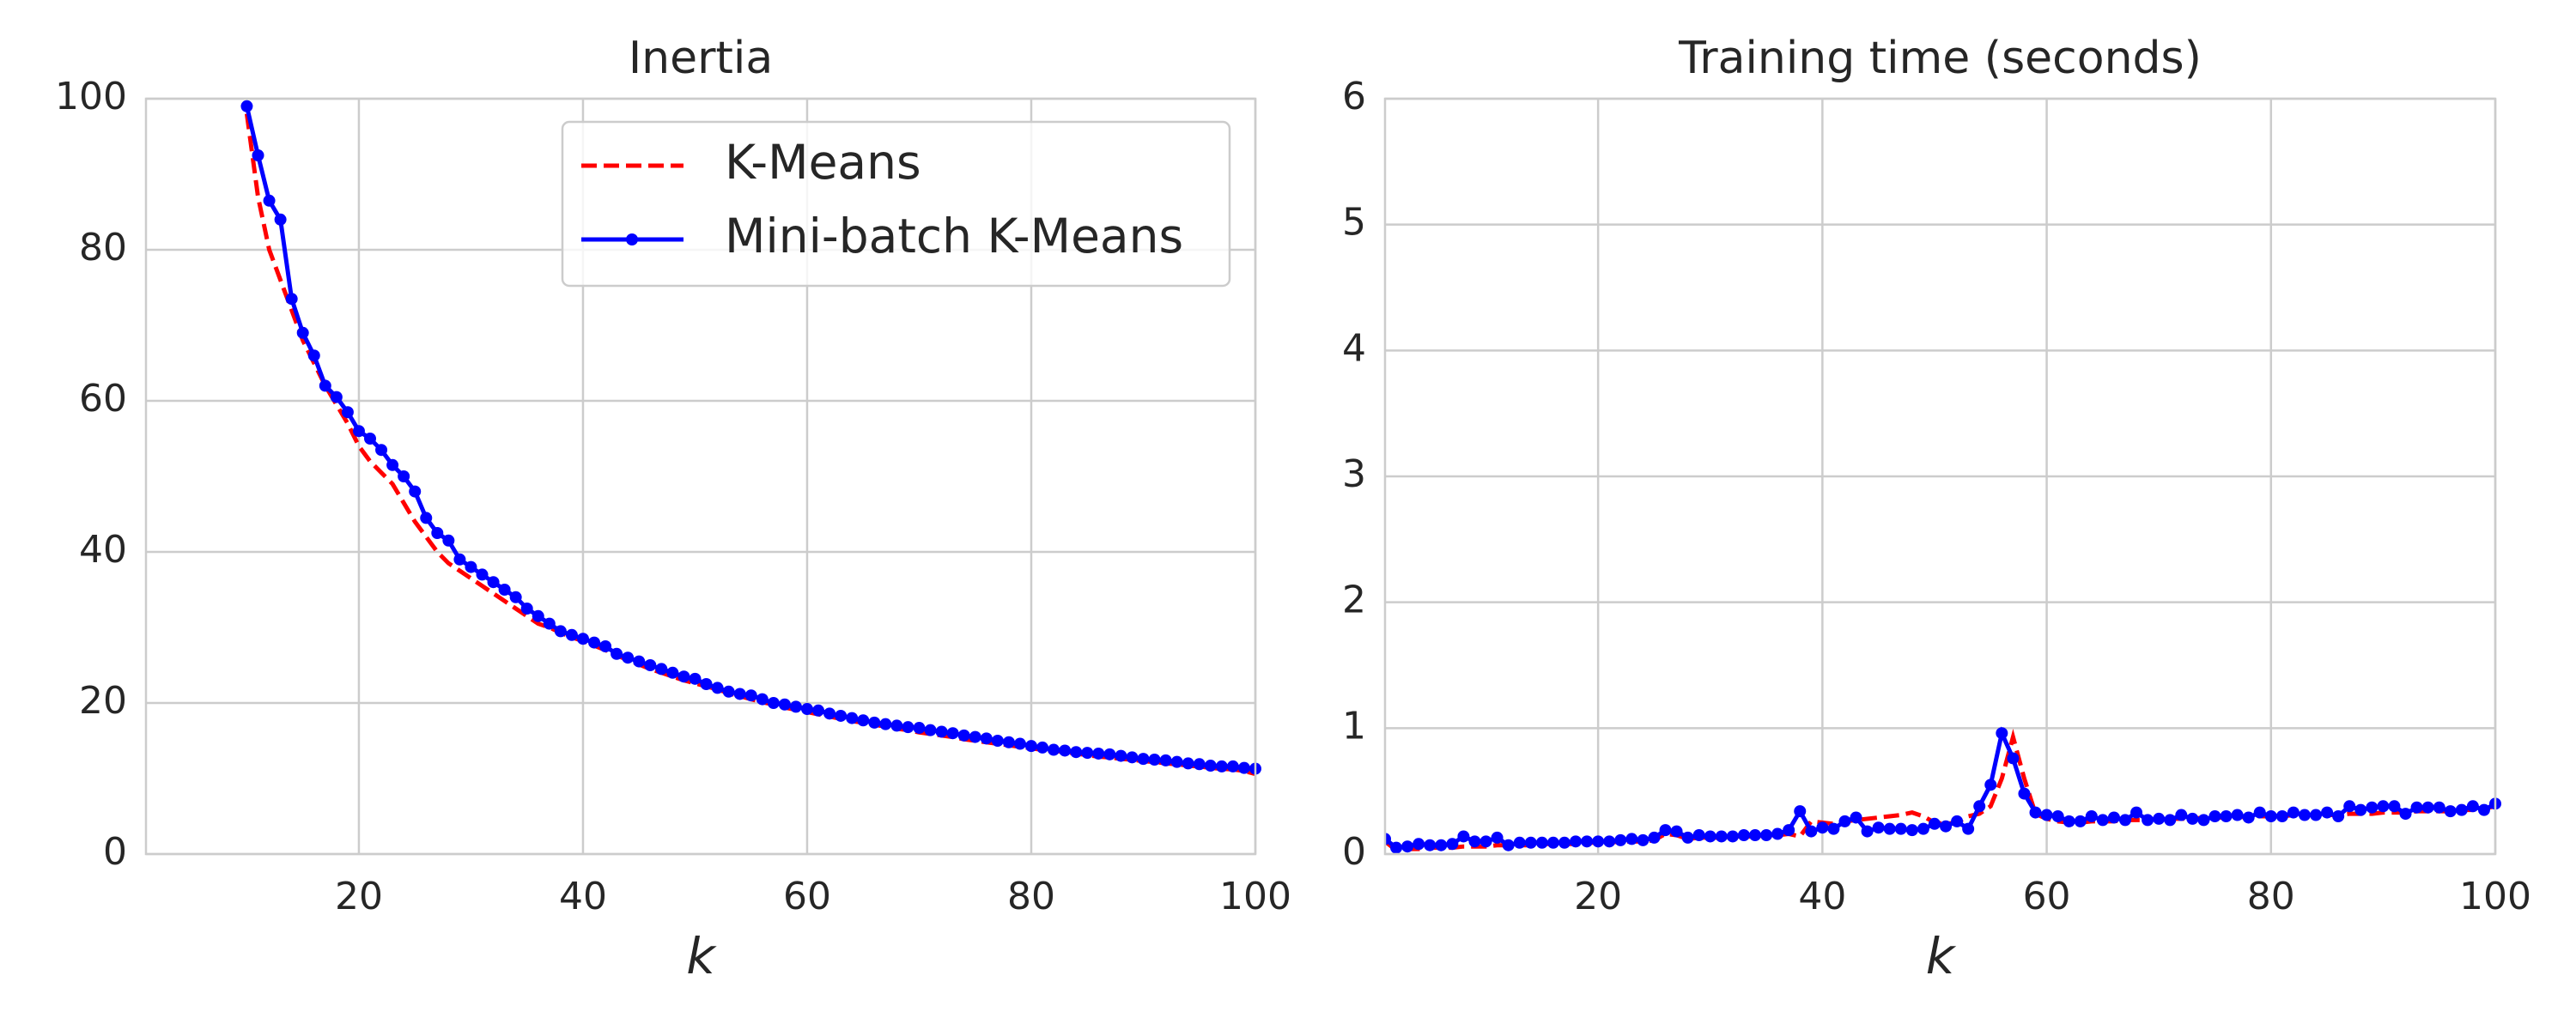 The height and width of the screenshot is (1030, 2576). What do you see at coordinates (1941, 956) in the screenshot?
I see `x-axis-label: k` at bounding box center [1941, 956].